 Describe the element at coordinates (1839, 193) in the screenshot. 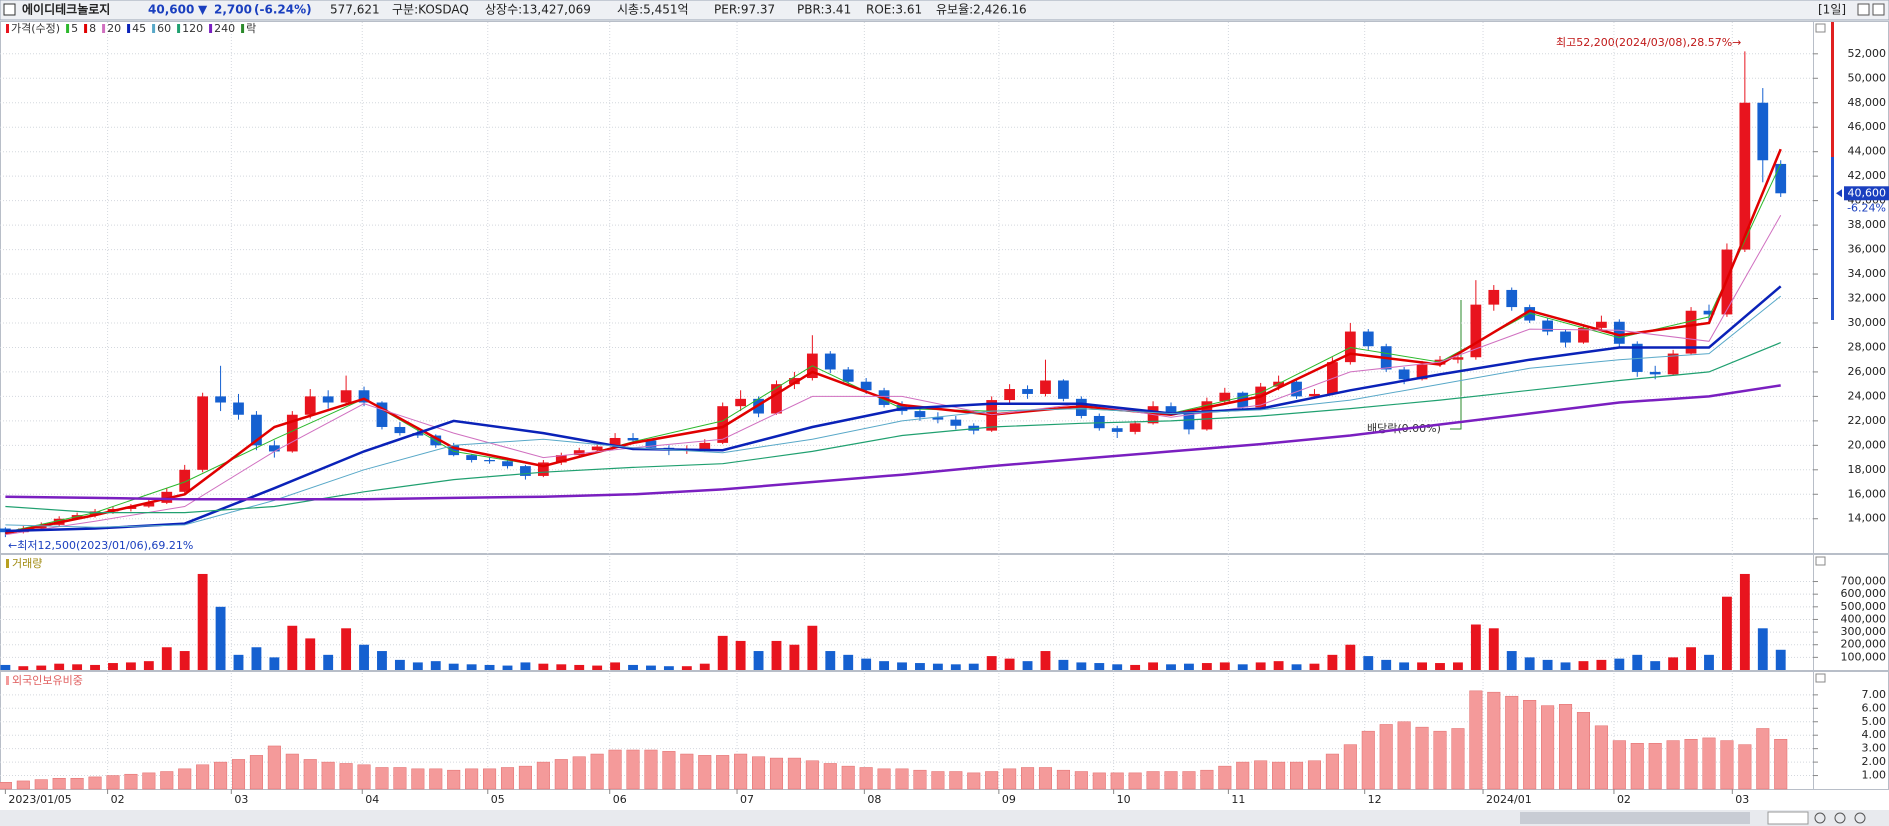

I see `current-pointer` at that location.